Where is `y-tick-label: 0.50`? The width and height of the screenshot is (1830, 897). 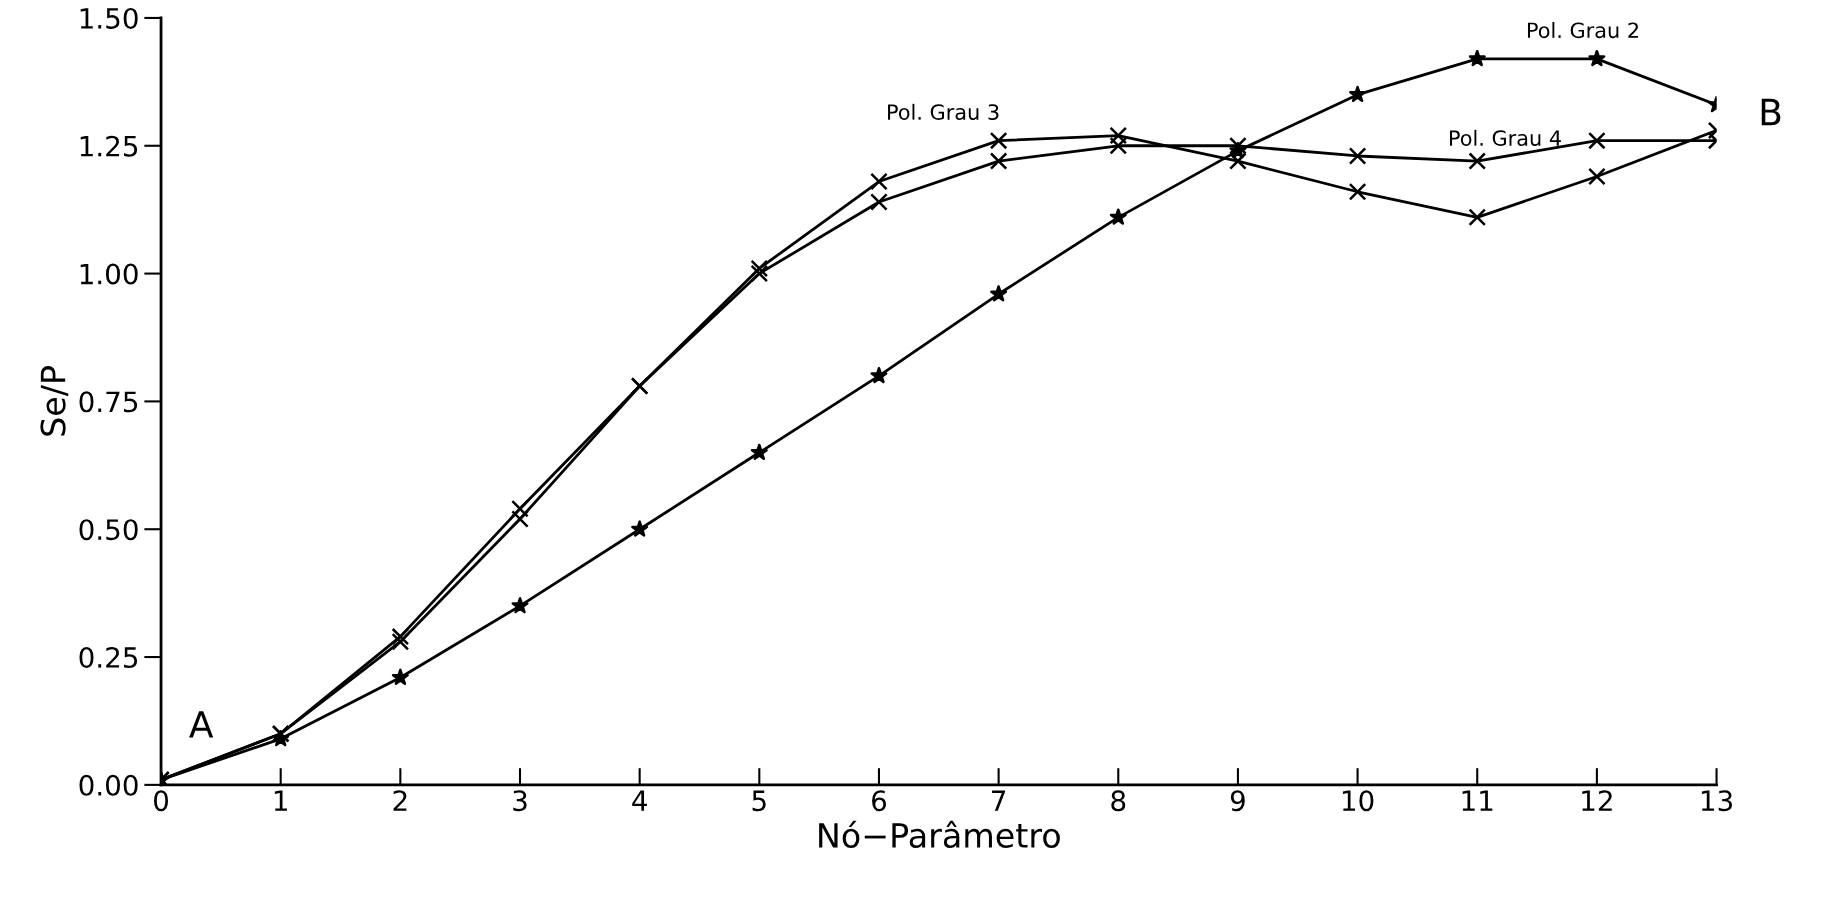
y-tick-label: 0.50 is located at coordinates (108, 530).